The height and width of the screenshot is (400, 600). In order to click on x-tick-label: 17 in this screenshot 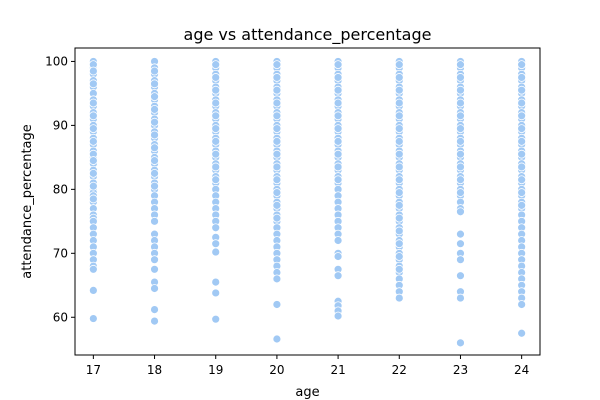, I will do `click(93, 370)`.